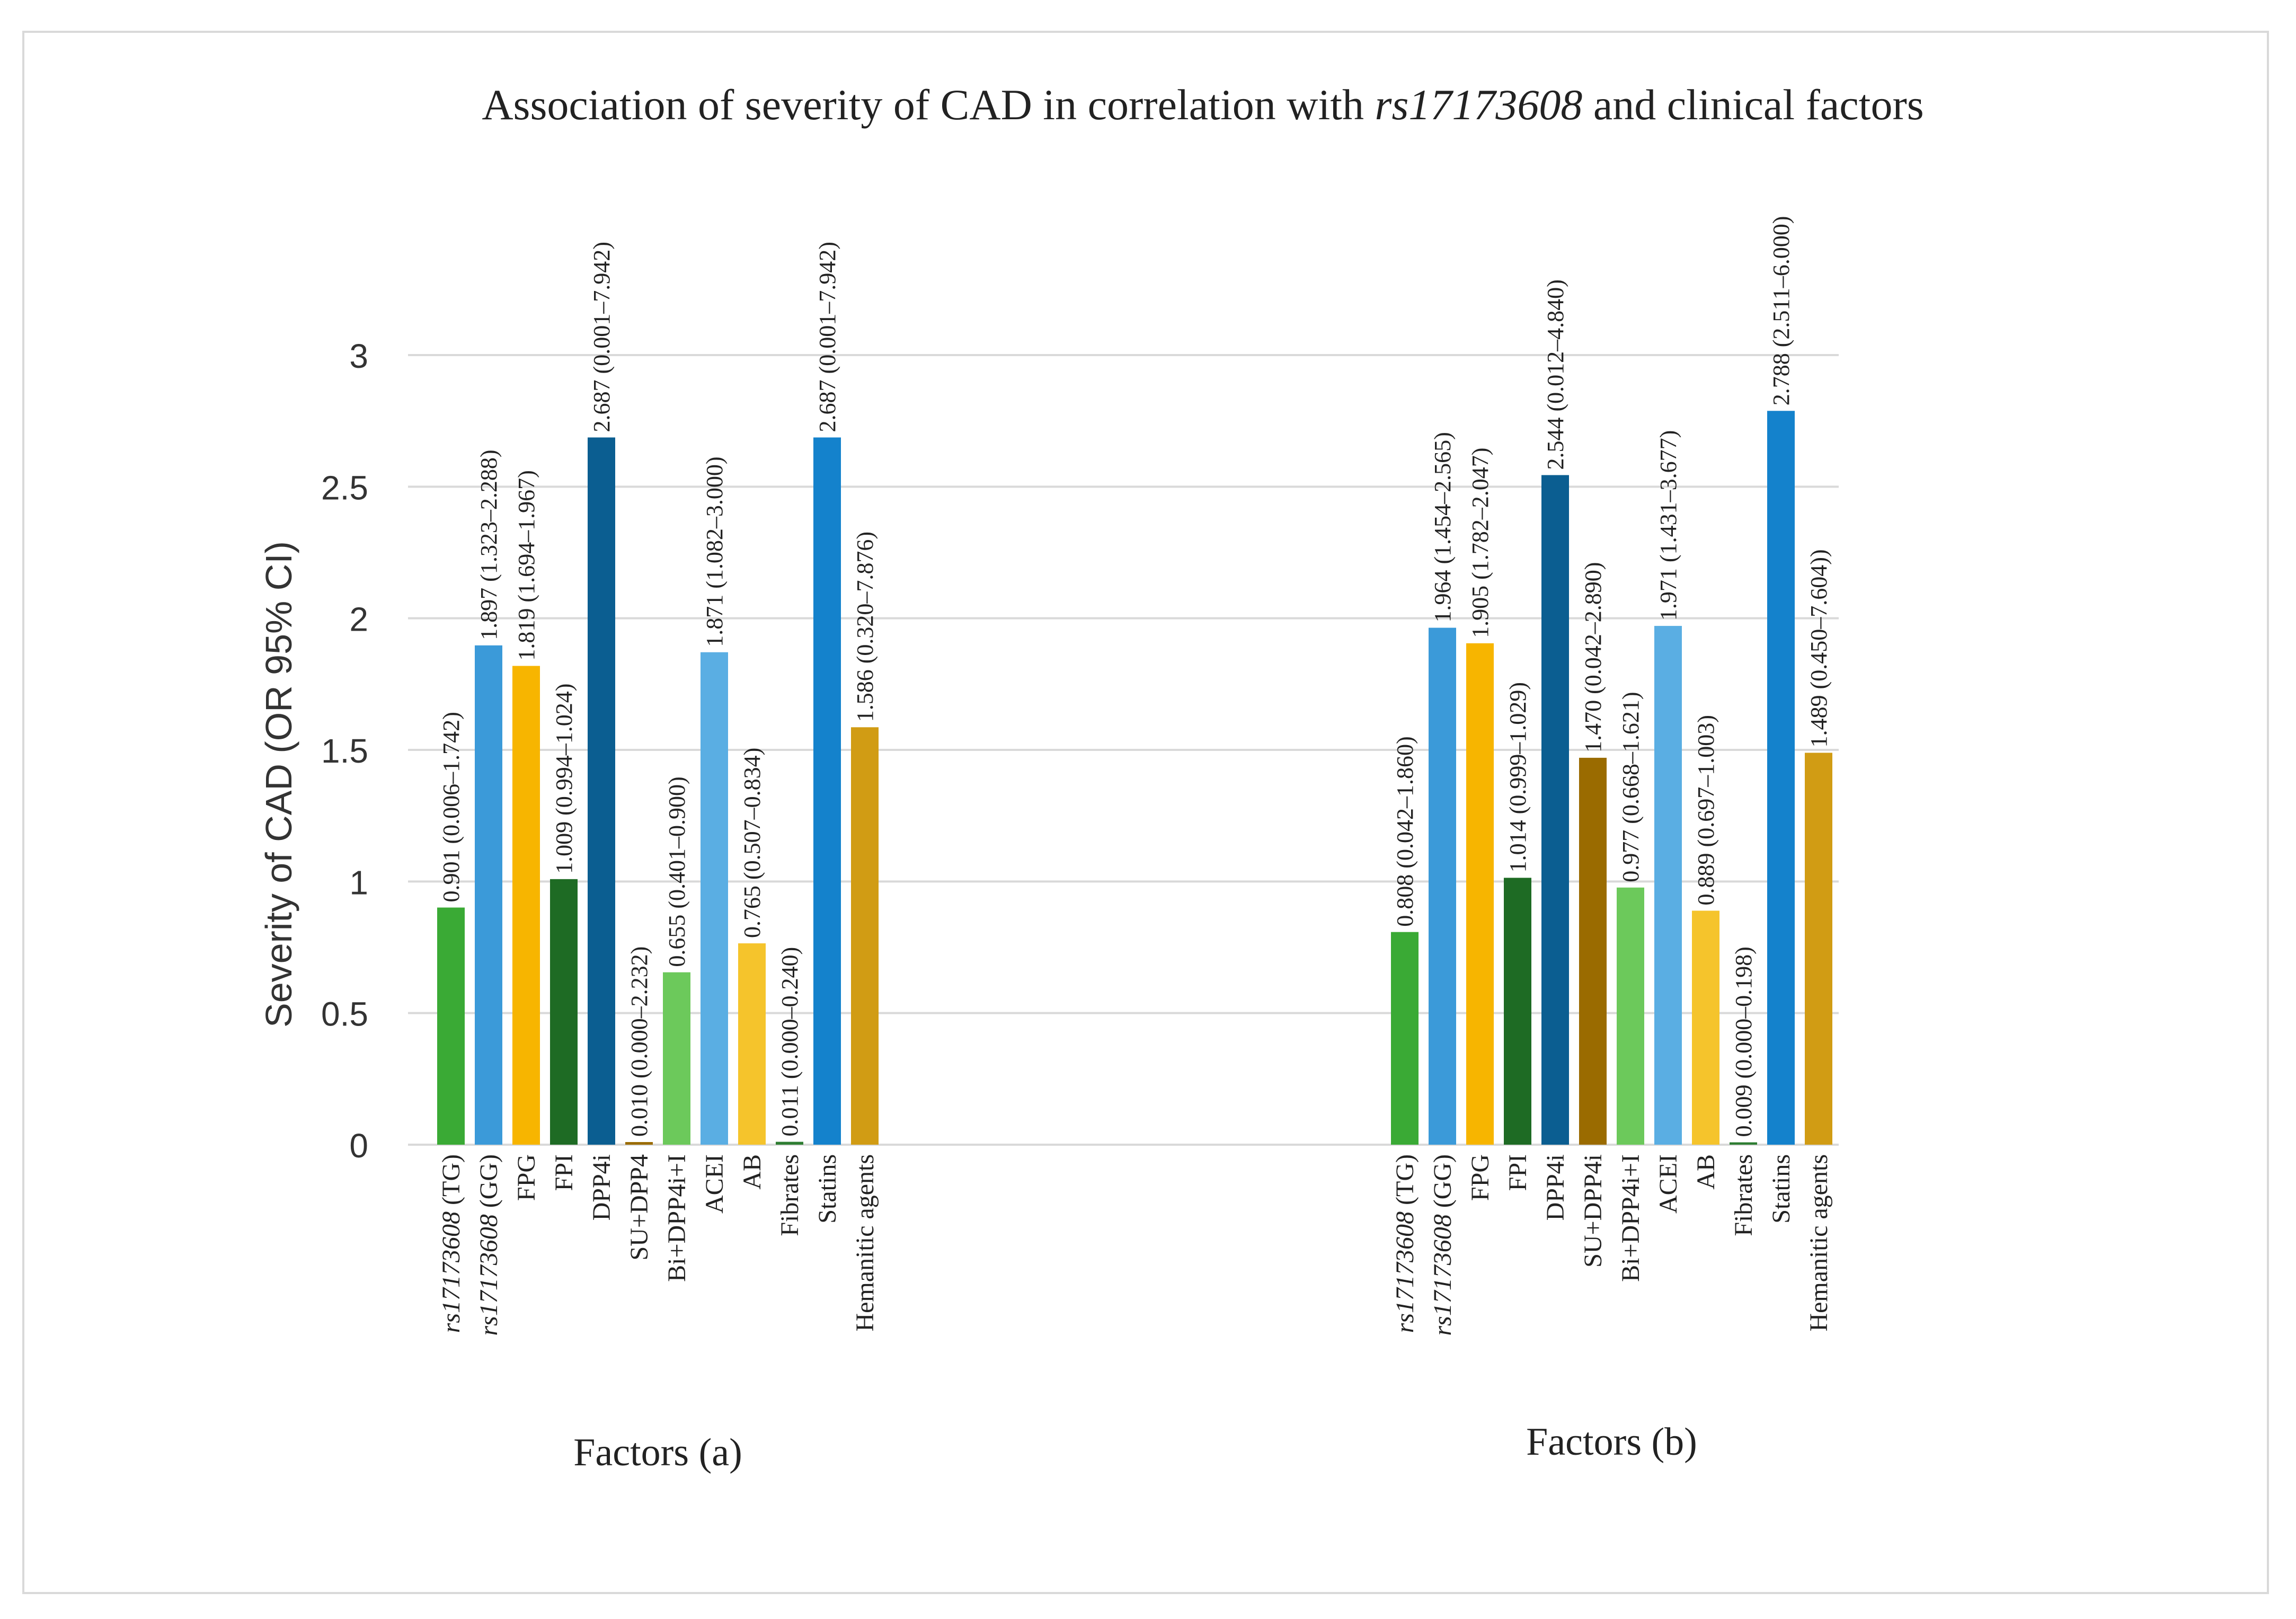  I want to click on data-label: 0.765 (0.507–0.834), so click(752, 843).